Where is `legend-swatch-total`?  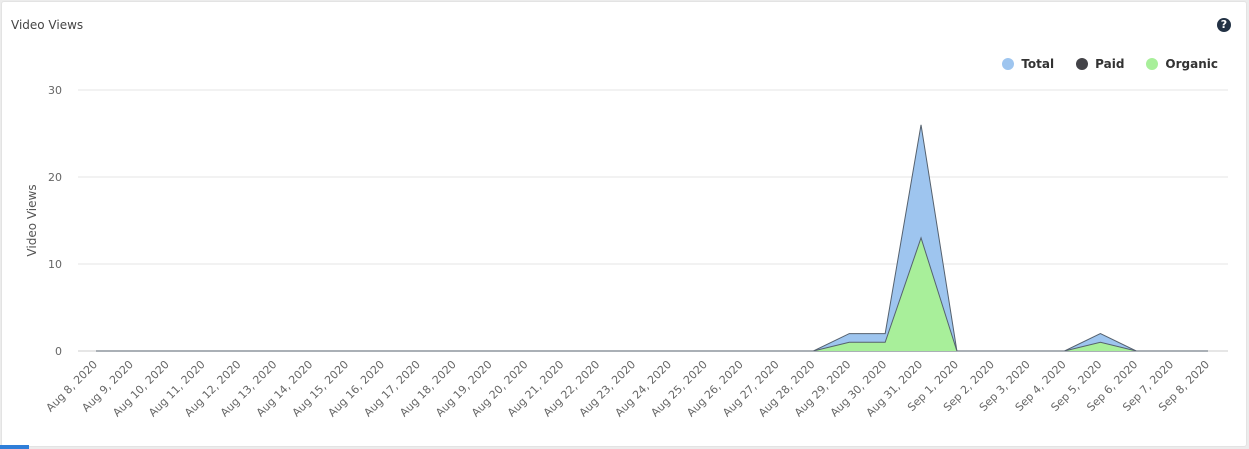
legend-swatch-total is located at coordinates (1008, 64).